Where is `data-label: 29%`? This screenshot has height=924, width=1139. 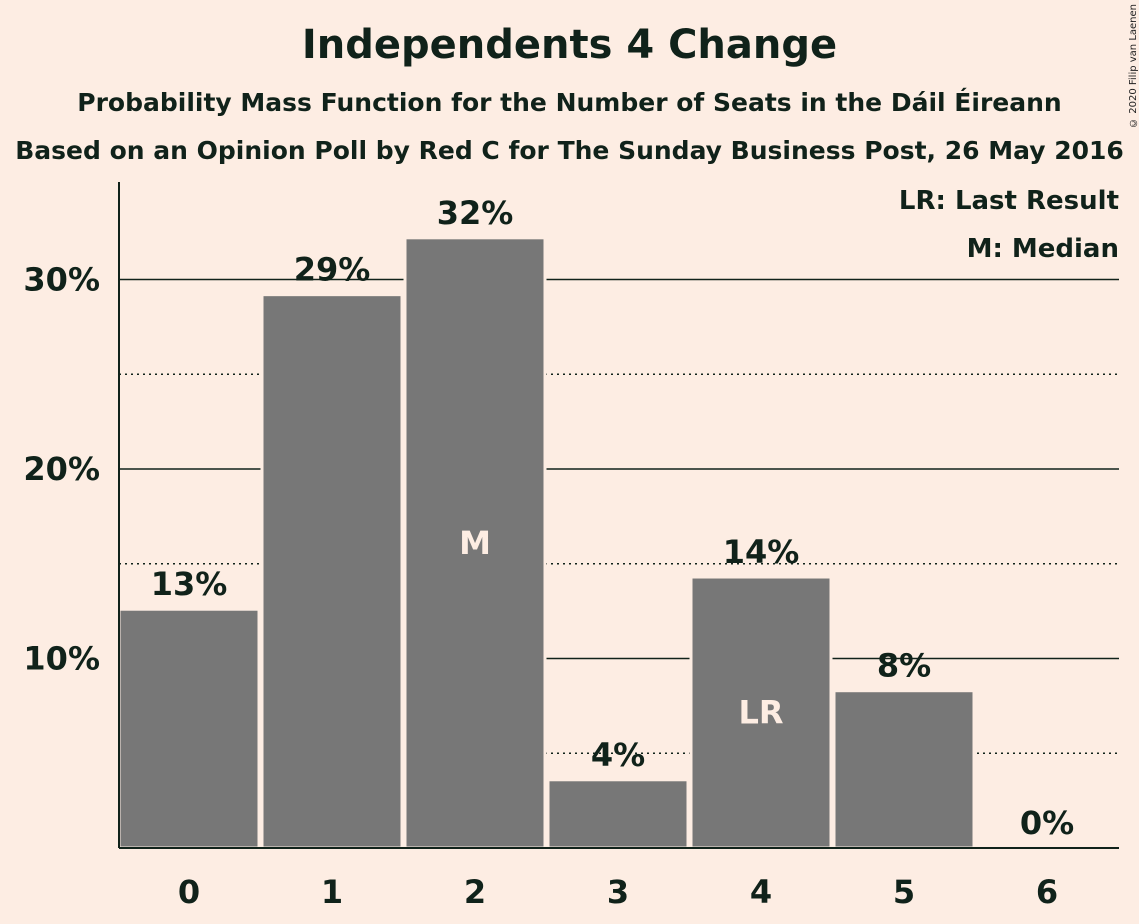
data-label: 29% is located at coordinates (332, 270).